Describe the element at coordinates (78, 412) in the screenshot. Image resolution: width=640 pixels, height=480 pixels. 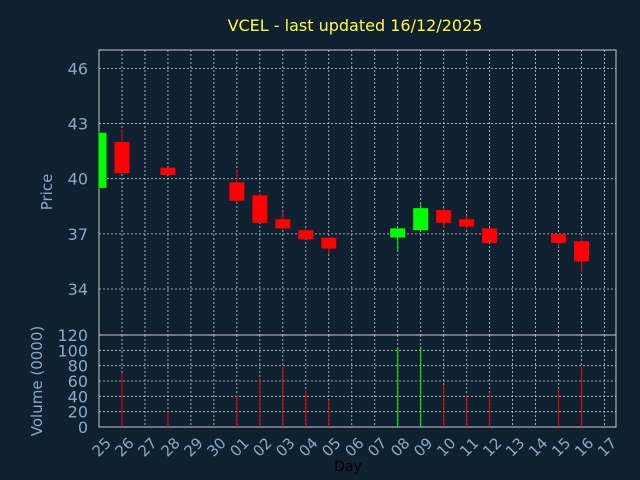
I see `volume-tick-label: 20` at that location.